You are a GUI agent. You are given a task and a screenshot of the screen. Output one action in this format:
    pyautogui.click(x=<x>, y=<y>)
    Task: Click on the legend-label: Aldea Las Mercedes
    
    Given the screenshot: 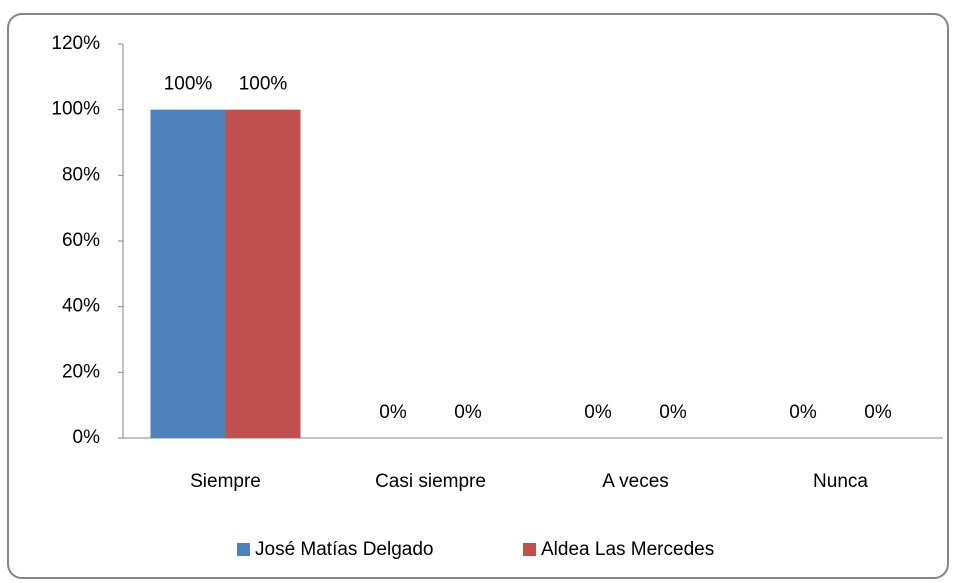 What is the action you would take?
    pyautogui.click(x=627, y=549)
    